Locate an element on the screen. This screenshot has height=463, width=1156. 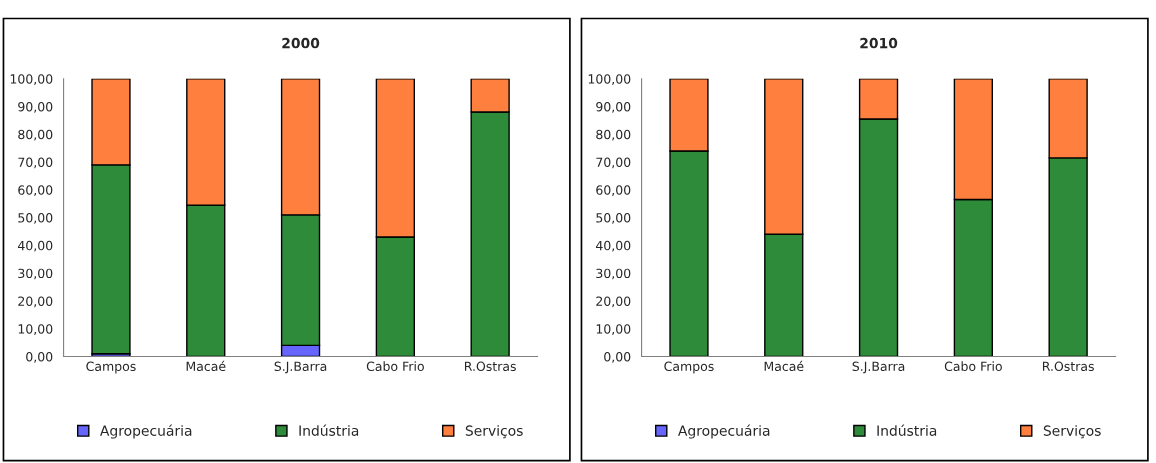
chart-title: 2000 is located at coordinates (301, 43).